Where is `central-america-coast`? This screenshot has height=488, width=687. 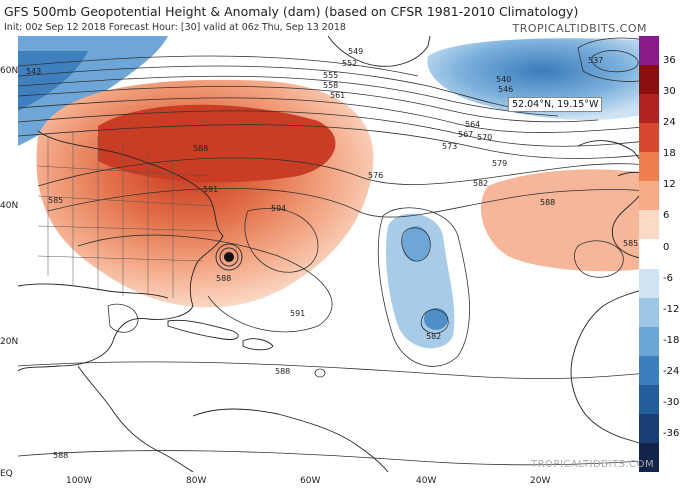 central-america-coast is located at coordinates (135, 419).